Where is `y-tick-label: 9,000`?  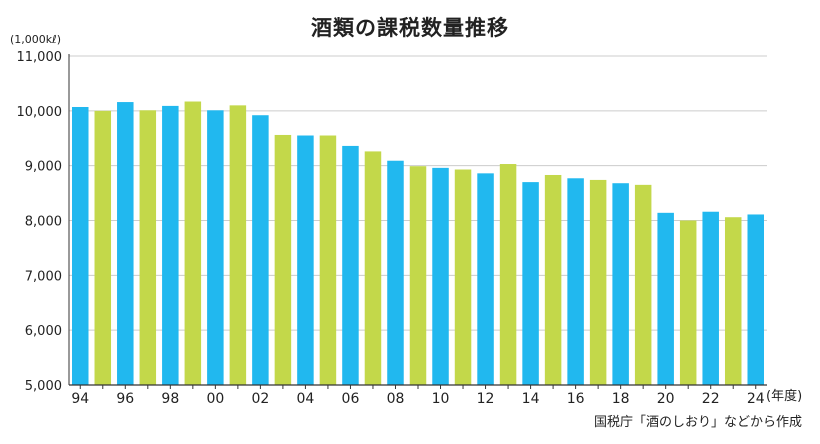 y-tick-label: 9,000 is located at coordinates (43, 167).